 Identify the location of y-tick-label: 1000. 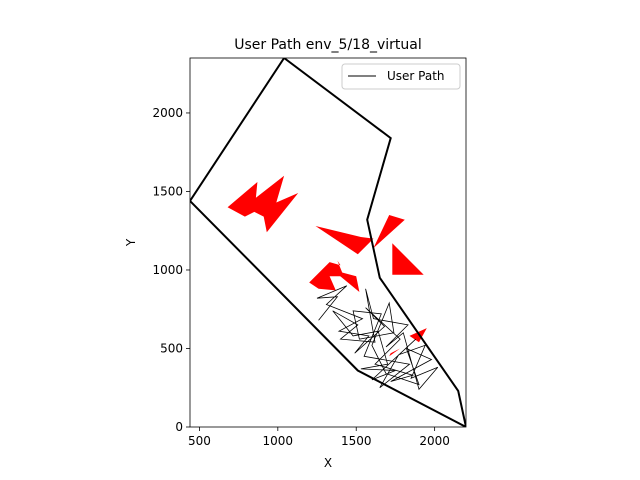
(167, 270).